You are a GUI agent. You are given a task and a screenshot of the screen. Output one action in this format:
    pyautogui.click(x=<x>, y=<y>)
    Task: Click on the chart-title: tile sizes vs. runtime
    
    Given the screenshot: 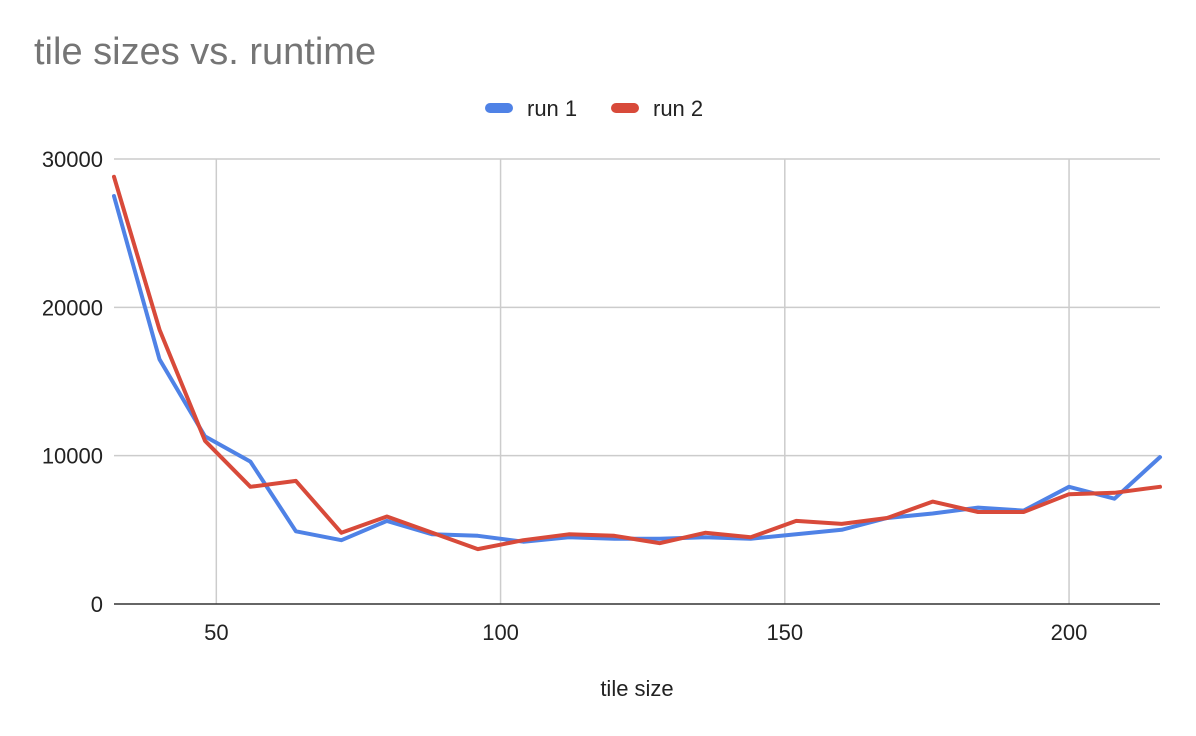 What is the action you would take?
    pyautogui.click(x=205, y=52)
    